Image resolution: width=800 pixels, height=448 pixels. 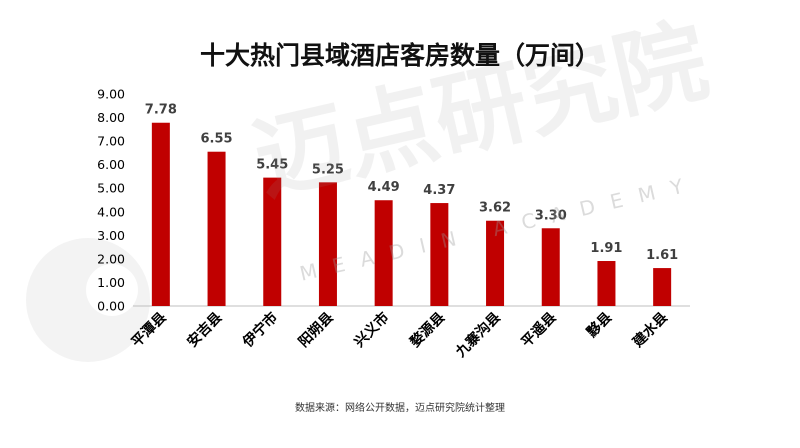 I want to click on y-tick-label: 9.00, so click(x=111, y=94).